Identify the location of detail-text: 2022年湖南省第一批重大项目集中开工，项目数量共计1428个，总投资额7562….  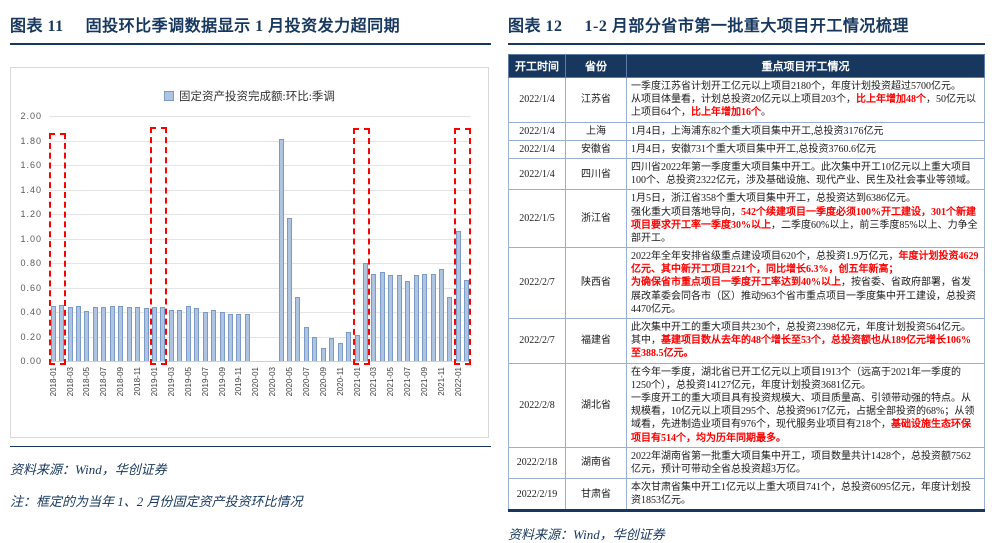
(801, 462).